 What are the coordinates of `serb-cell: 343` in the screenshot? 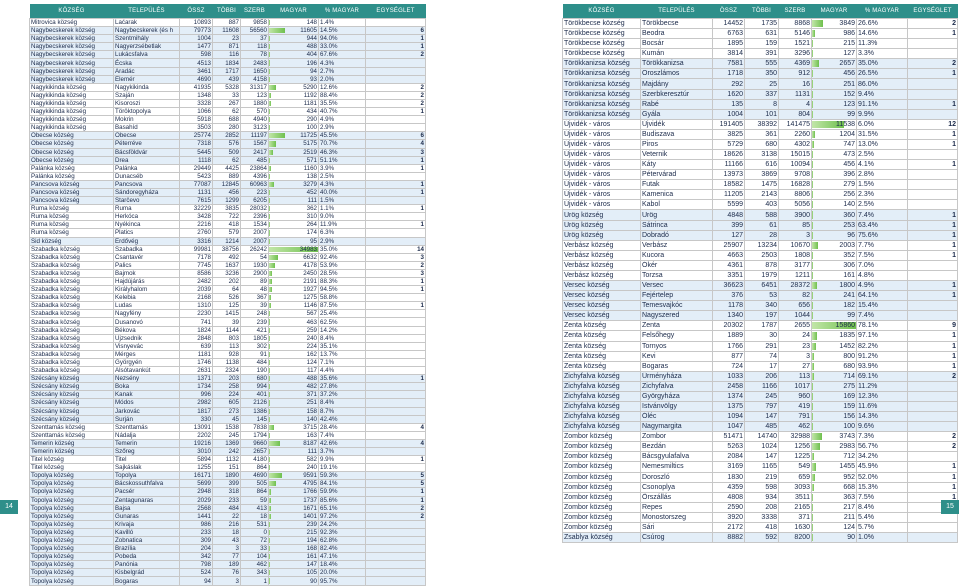 It's located at (255, 573).